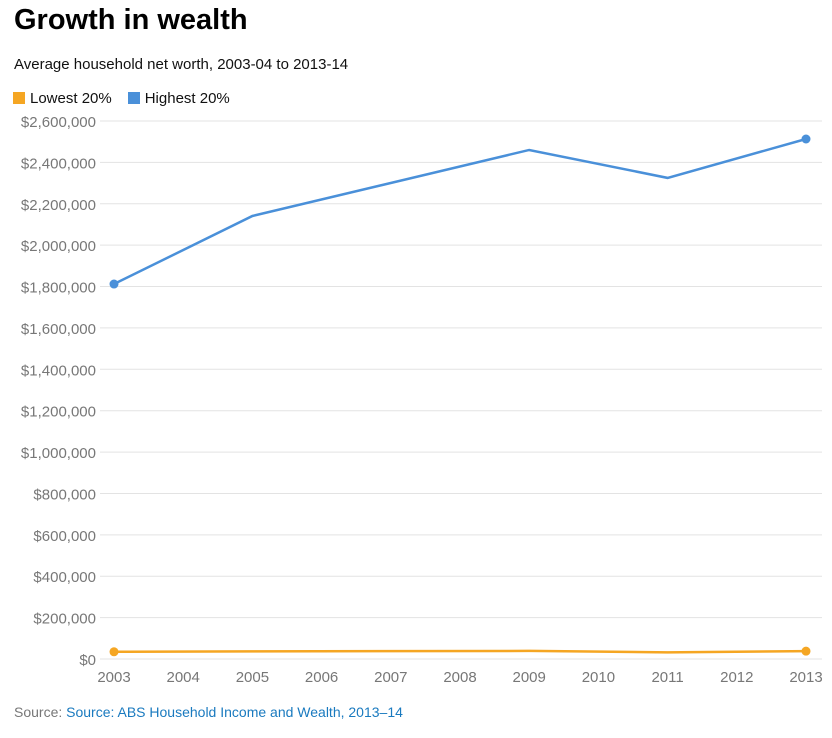 Image resolution: width=832 pixels, height=738 pixels. I want to click on y-tick-label: $1,000,000, so click(58, 453).